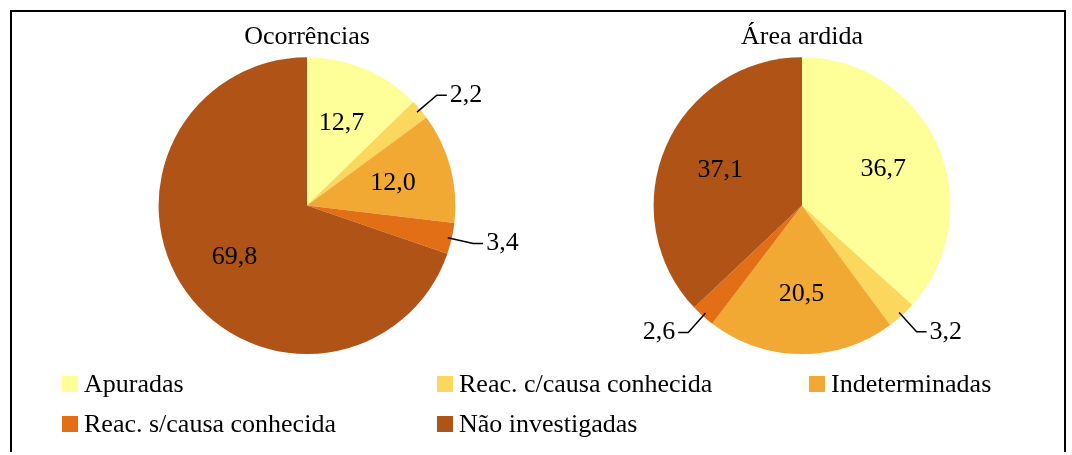 The height and width of the screenshot is (455, 1072). What do you see at coordinates (502, 242) in the screenshot?
I see `data-label: 3,4` at bounding box center [502, 242].